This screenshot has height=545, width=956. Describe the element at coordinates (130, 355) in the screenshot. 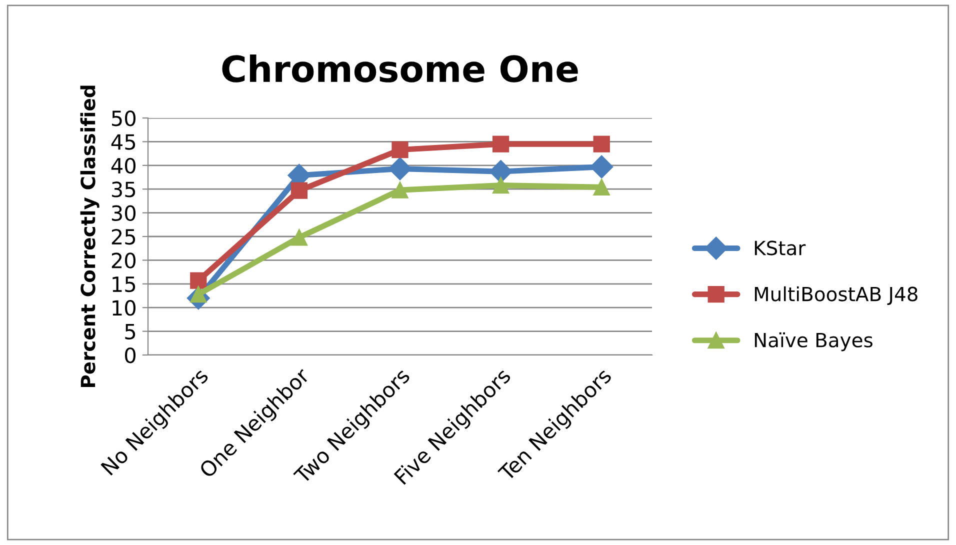

I see `y-tick-label: 0` at that location.